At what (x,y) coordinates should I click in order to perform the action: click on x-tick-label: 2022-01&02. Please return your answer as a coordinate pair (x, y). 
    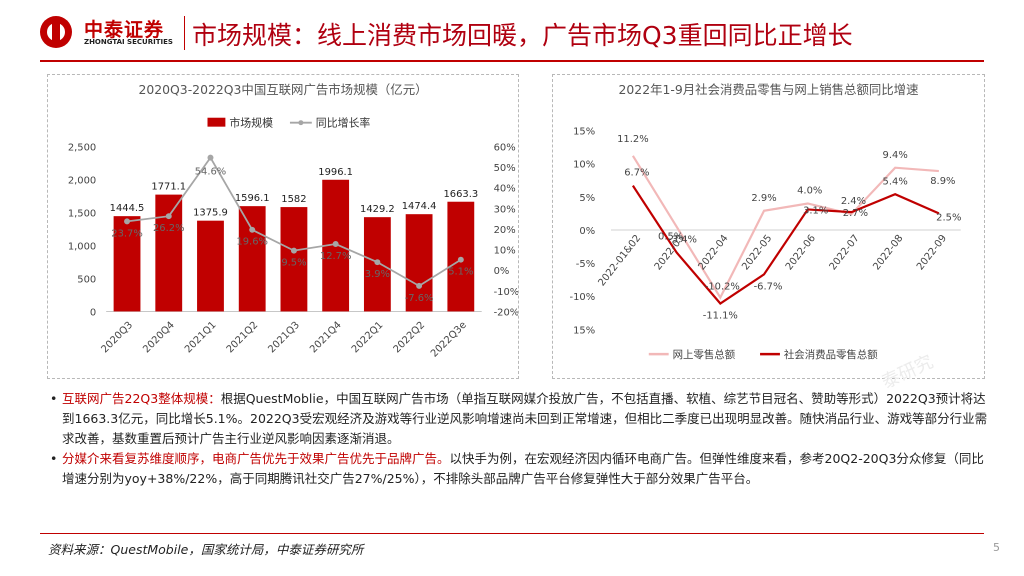
    Looking at the image, I should click on (619, 260).